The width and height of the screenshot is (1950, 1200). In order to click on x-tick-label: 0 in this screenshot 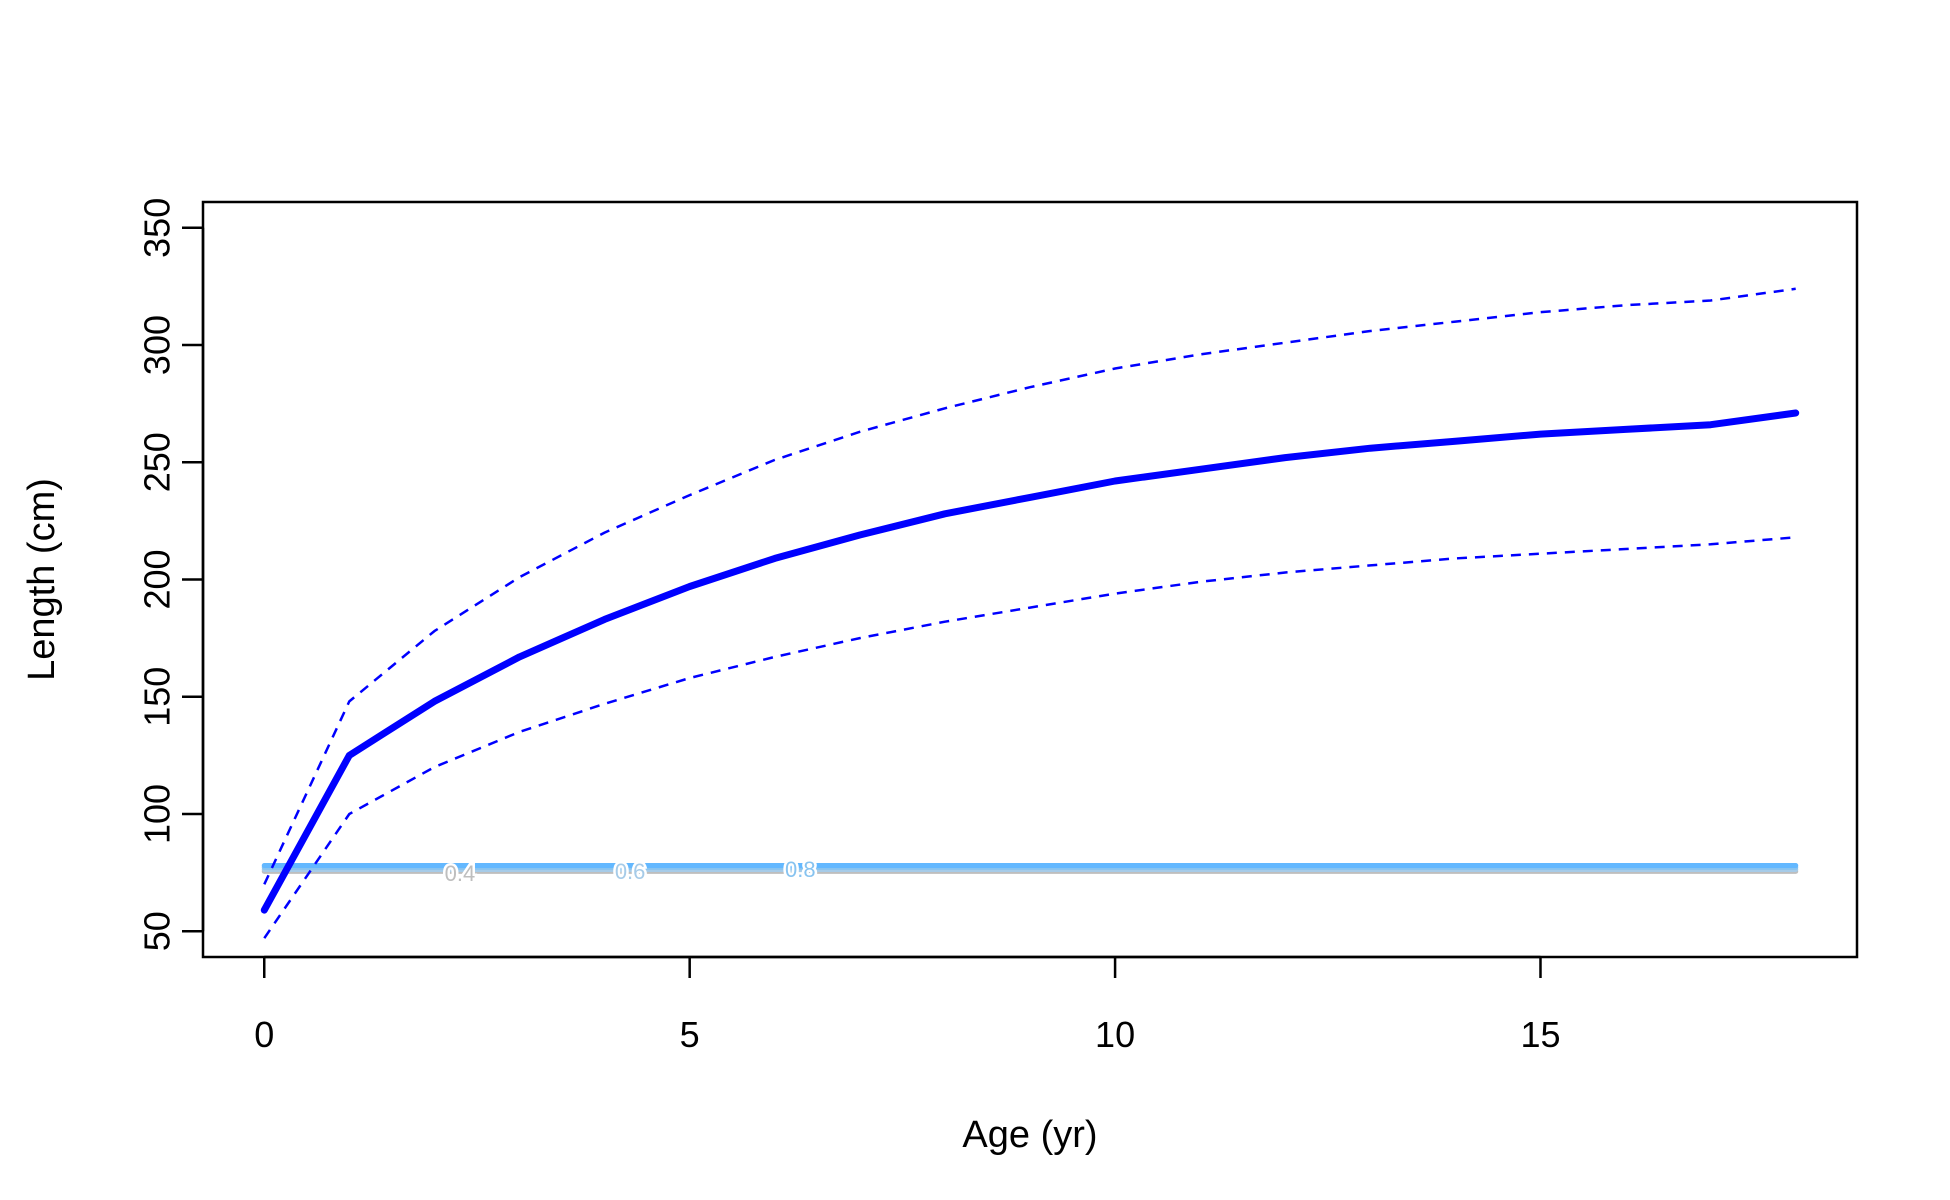, I will do `click(264, 1034)`.